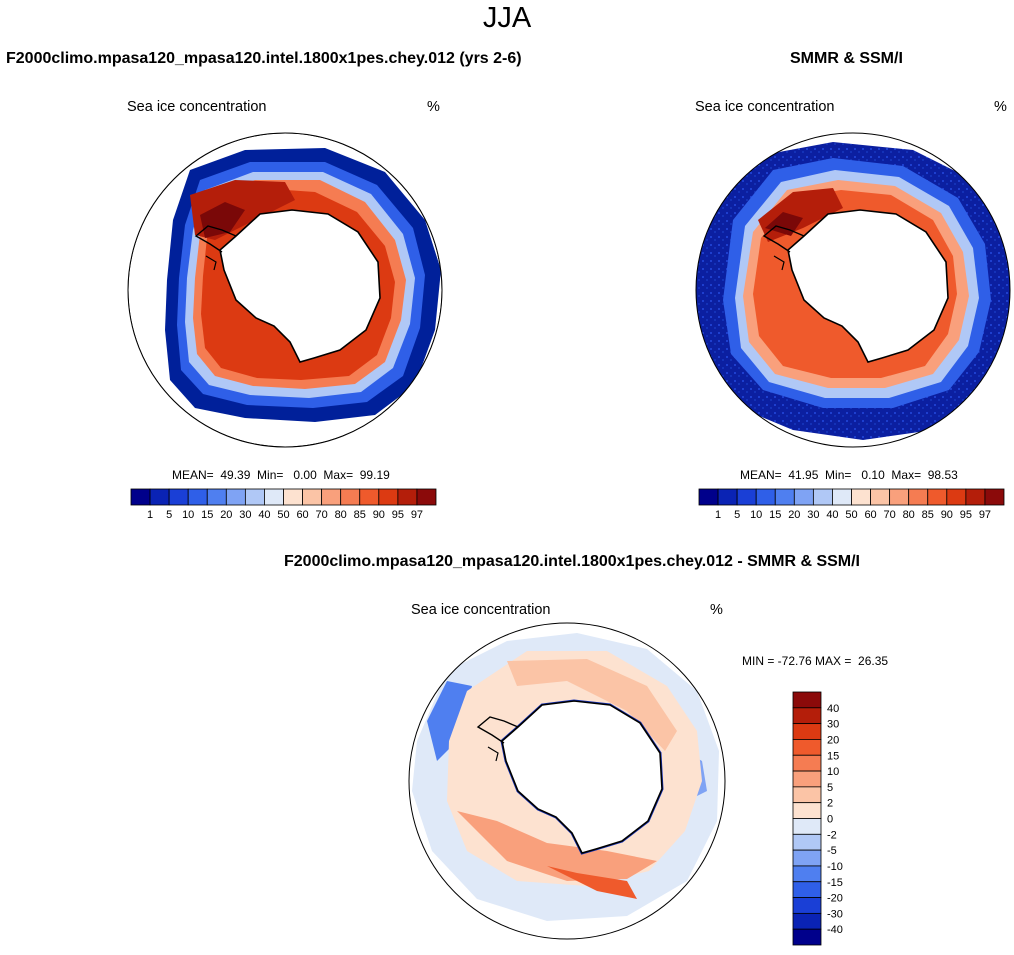 The width and height of the screenshot is (1014, 955). I want to click on panel3-map-border, so click(567, 781).